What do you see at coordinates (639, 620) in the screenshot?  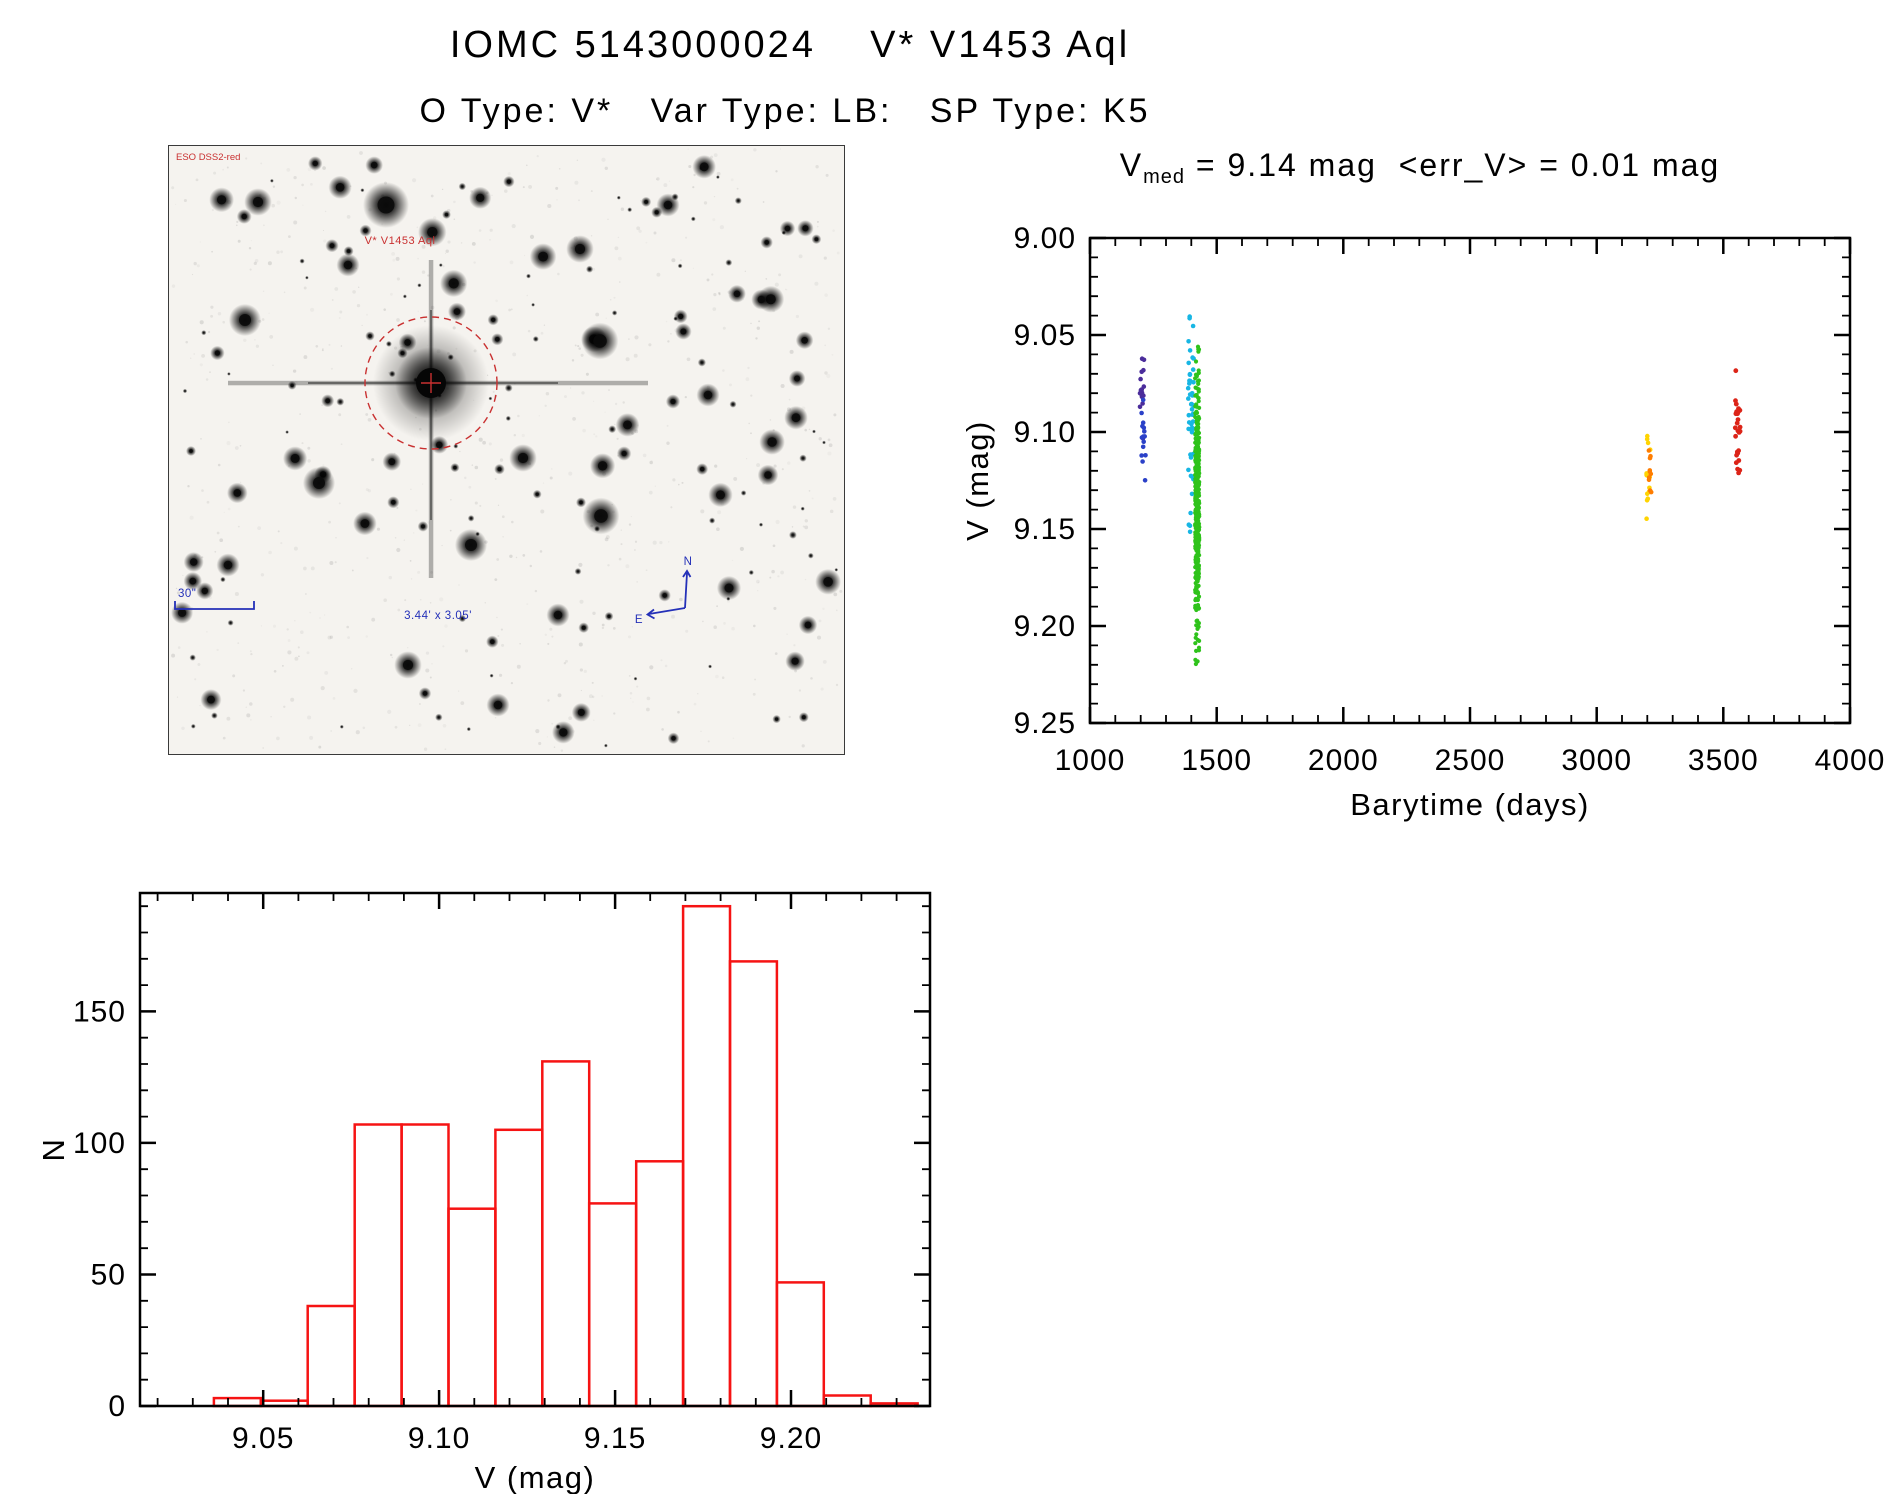 I see `compass-east-label: E` at bounding box center [639, 620].